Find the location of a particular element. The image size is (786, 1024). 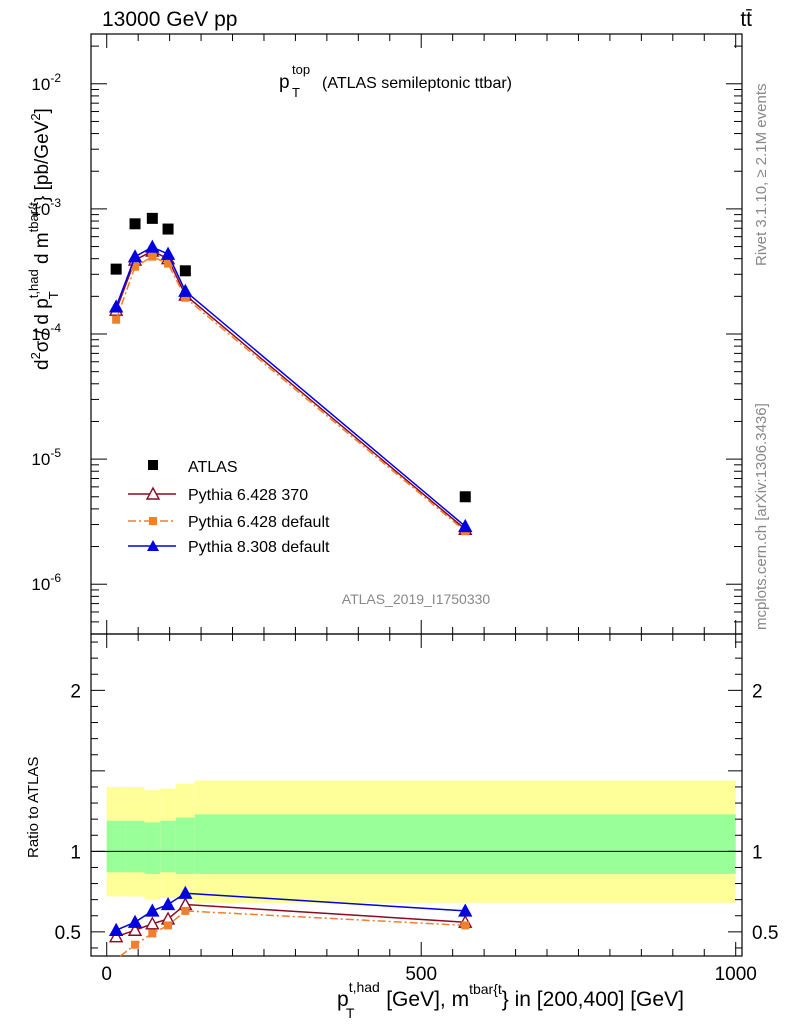

ratio-uncertainty-bands is located at coordinates (421, 841).